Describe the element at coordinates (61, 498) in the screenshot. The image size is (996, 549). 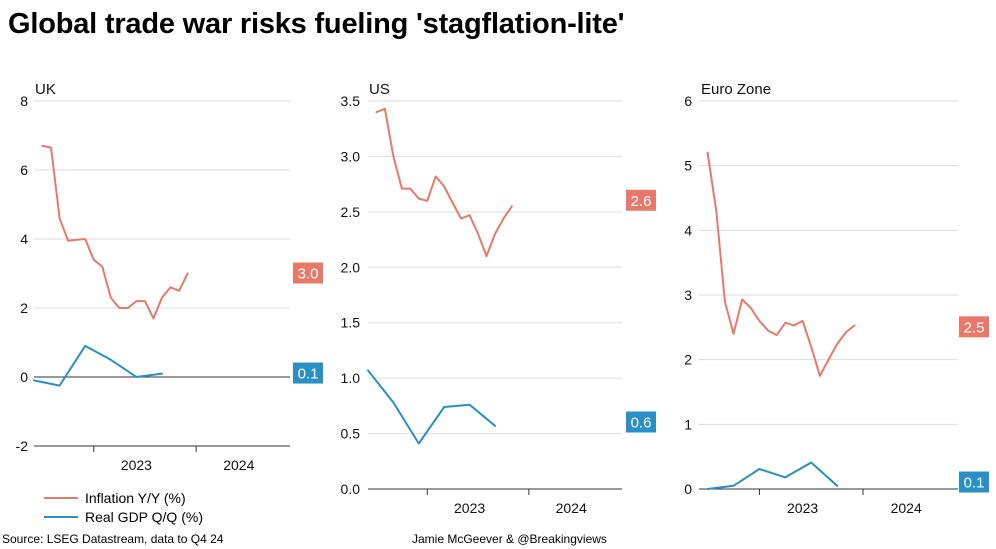
I see `legend-swatch-inflation` at that location.